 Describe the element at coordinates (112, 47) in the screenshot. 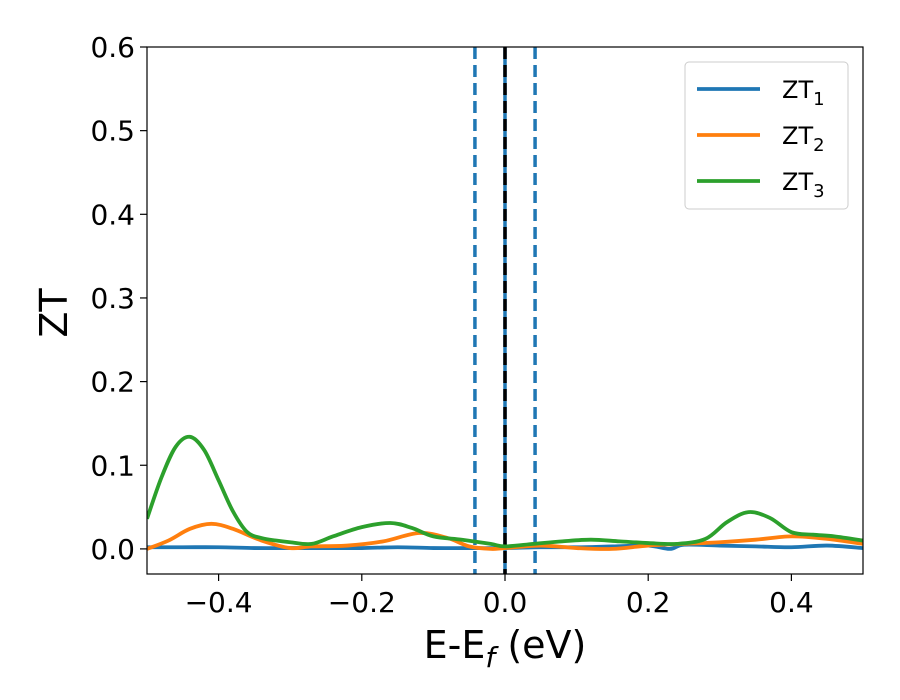

I see `y-tick-label: 0.6` at that location.